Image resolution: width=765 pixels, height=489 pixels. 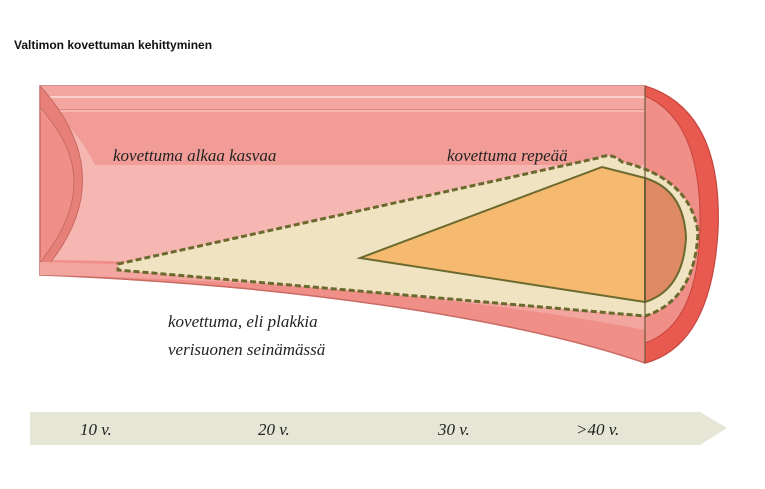 I want to click on title: Valtimon kovettuman kehittyminen, so click(x=113, y=45).